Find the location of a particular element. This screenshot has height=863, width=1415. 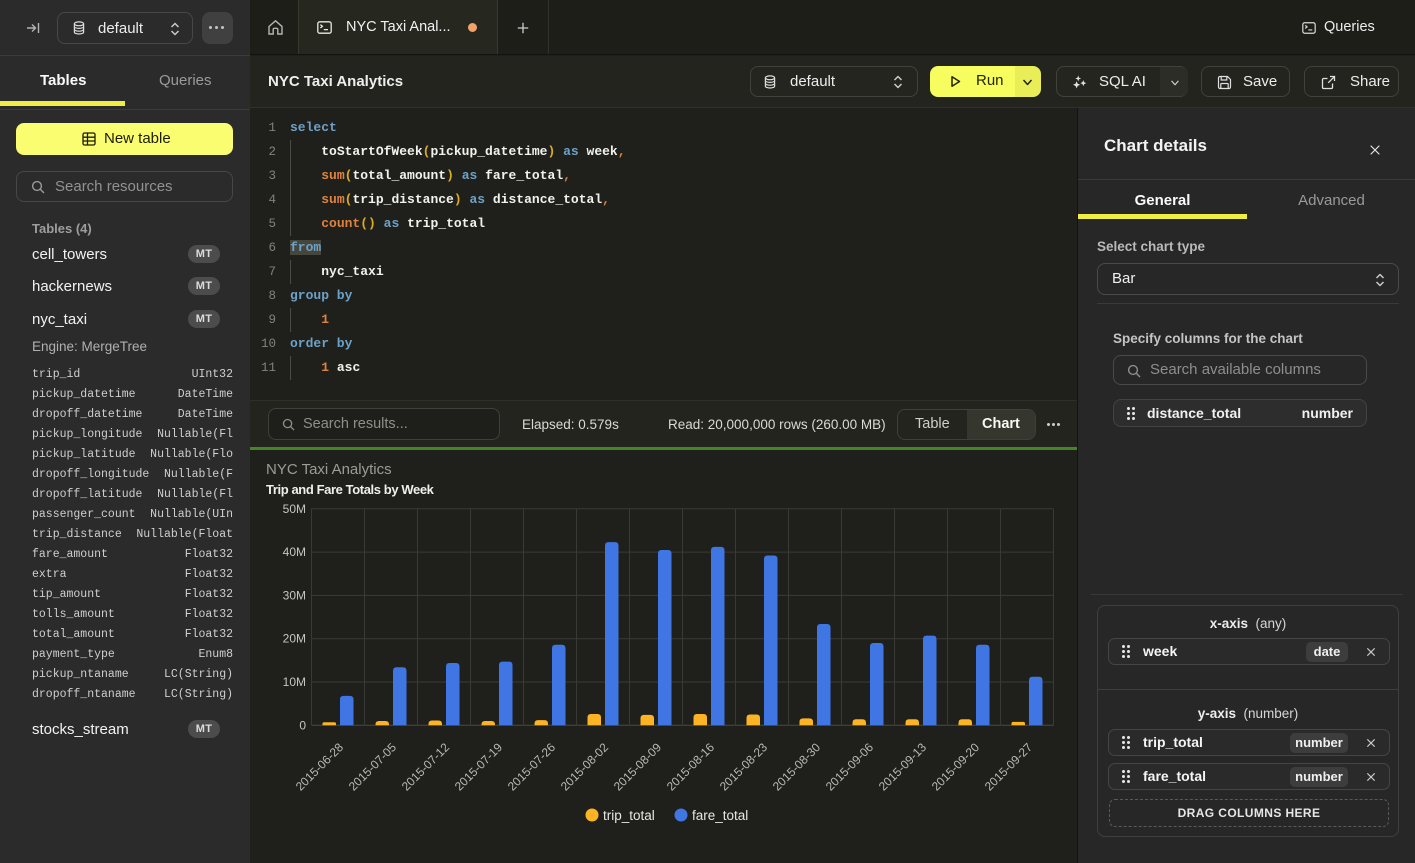

svg-text: 30M is located at coordinates (294, 595).